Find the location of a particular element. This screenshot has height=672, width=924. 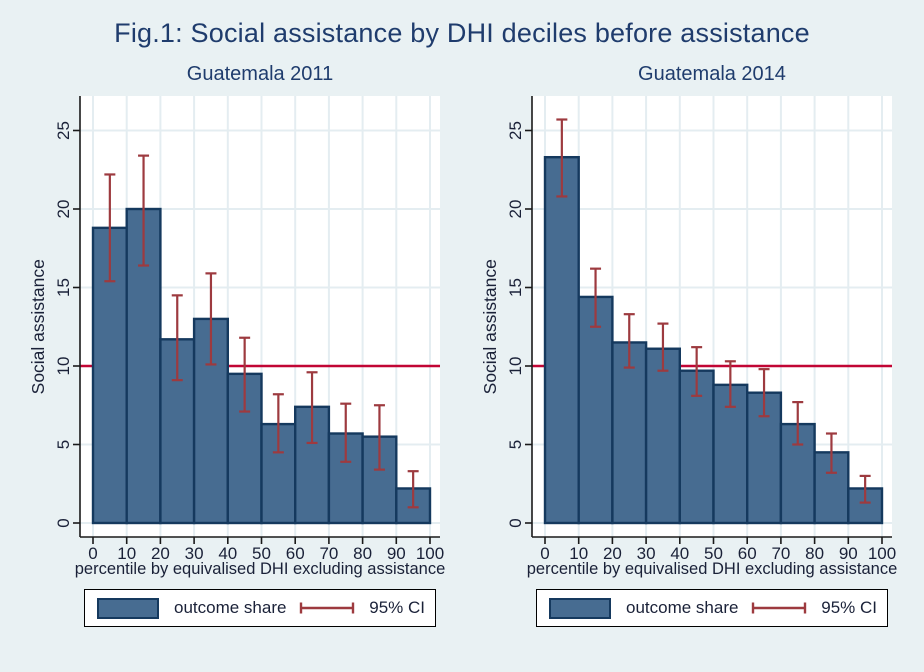

panel-title-2014: Guatemala 2014 is located at coordinates (712, 74).